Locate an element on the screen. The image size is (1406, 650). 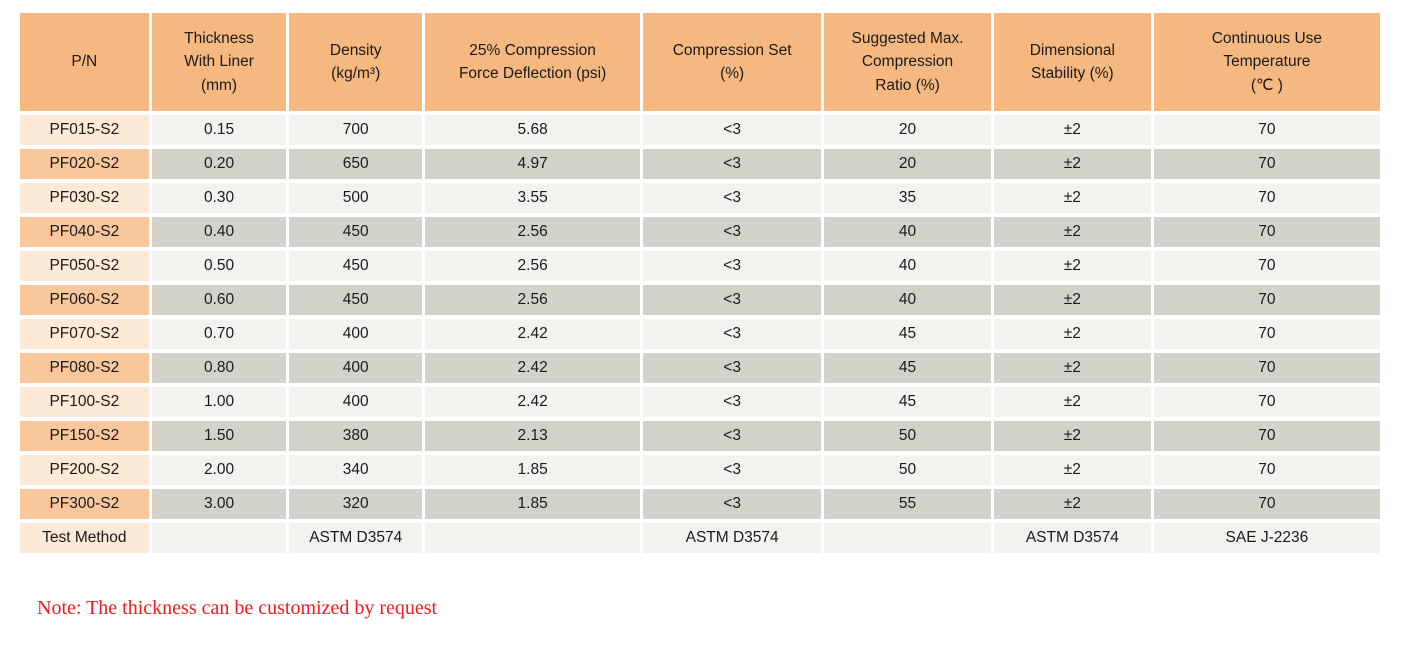
column-header-2: Density (kg/m³) is located at coordinates (356, 62).